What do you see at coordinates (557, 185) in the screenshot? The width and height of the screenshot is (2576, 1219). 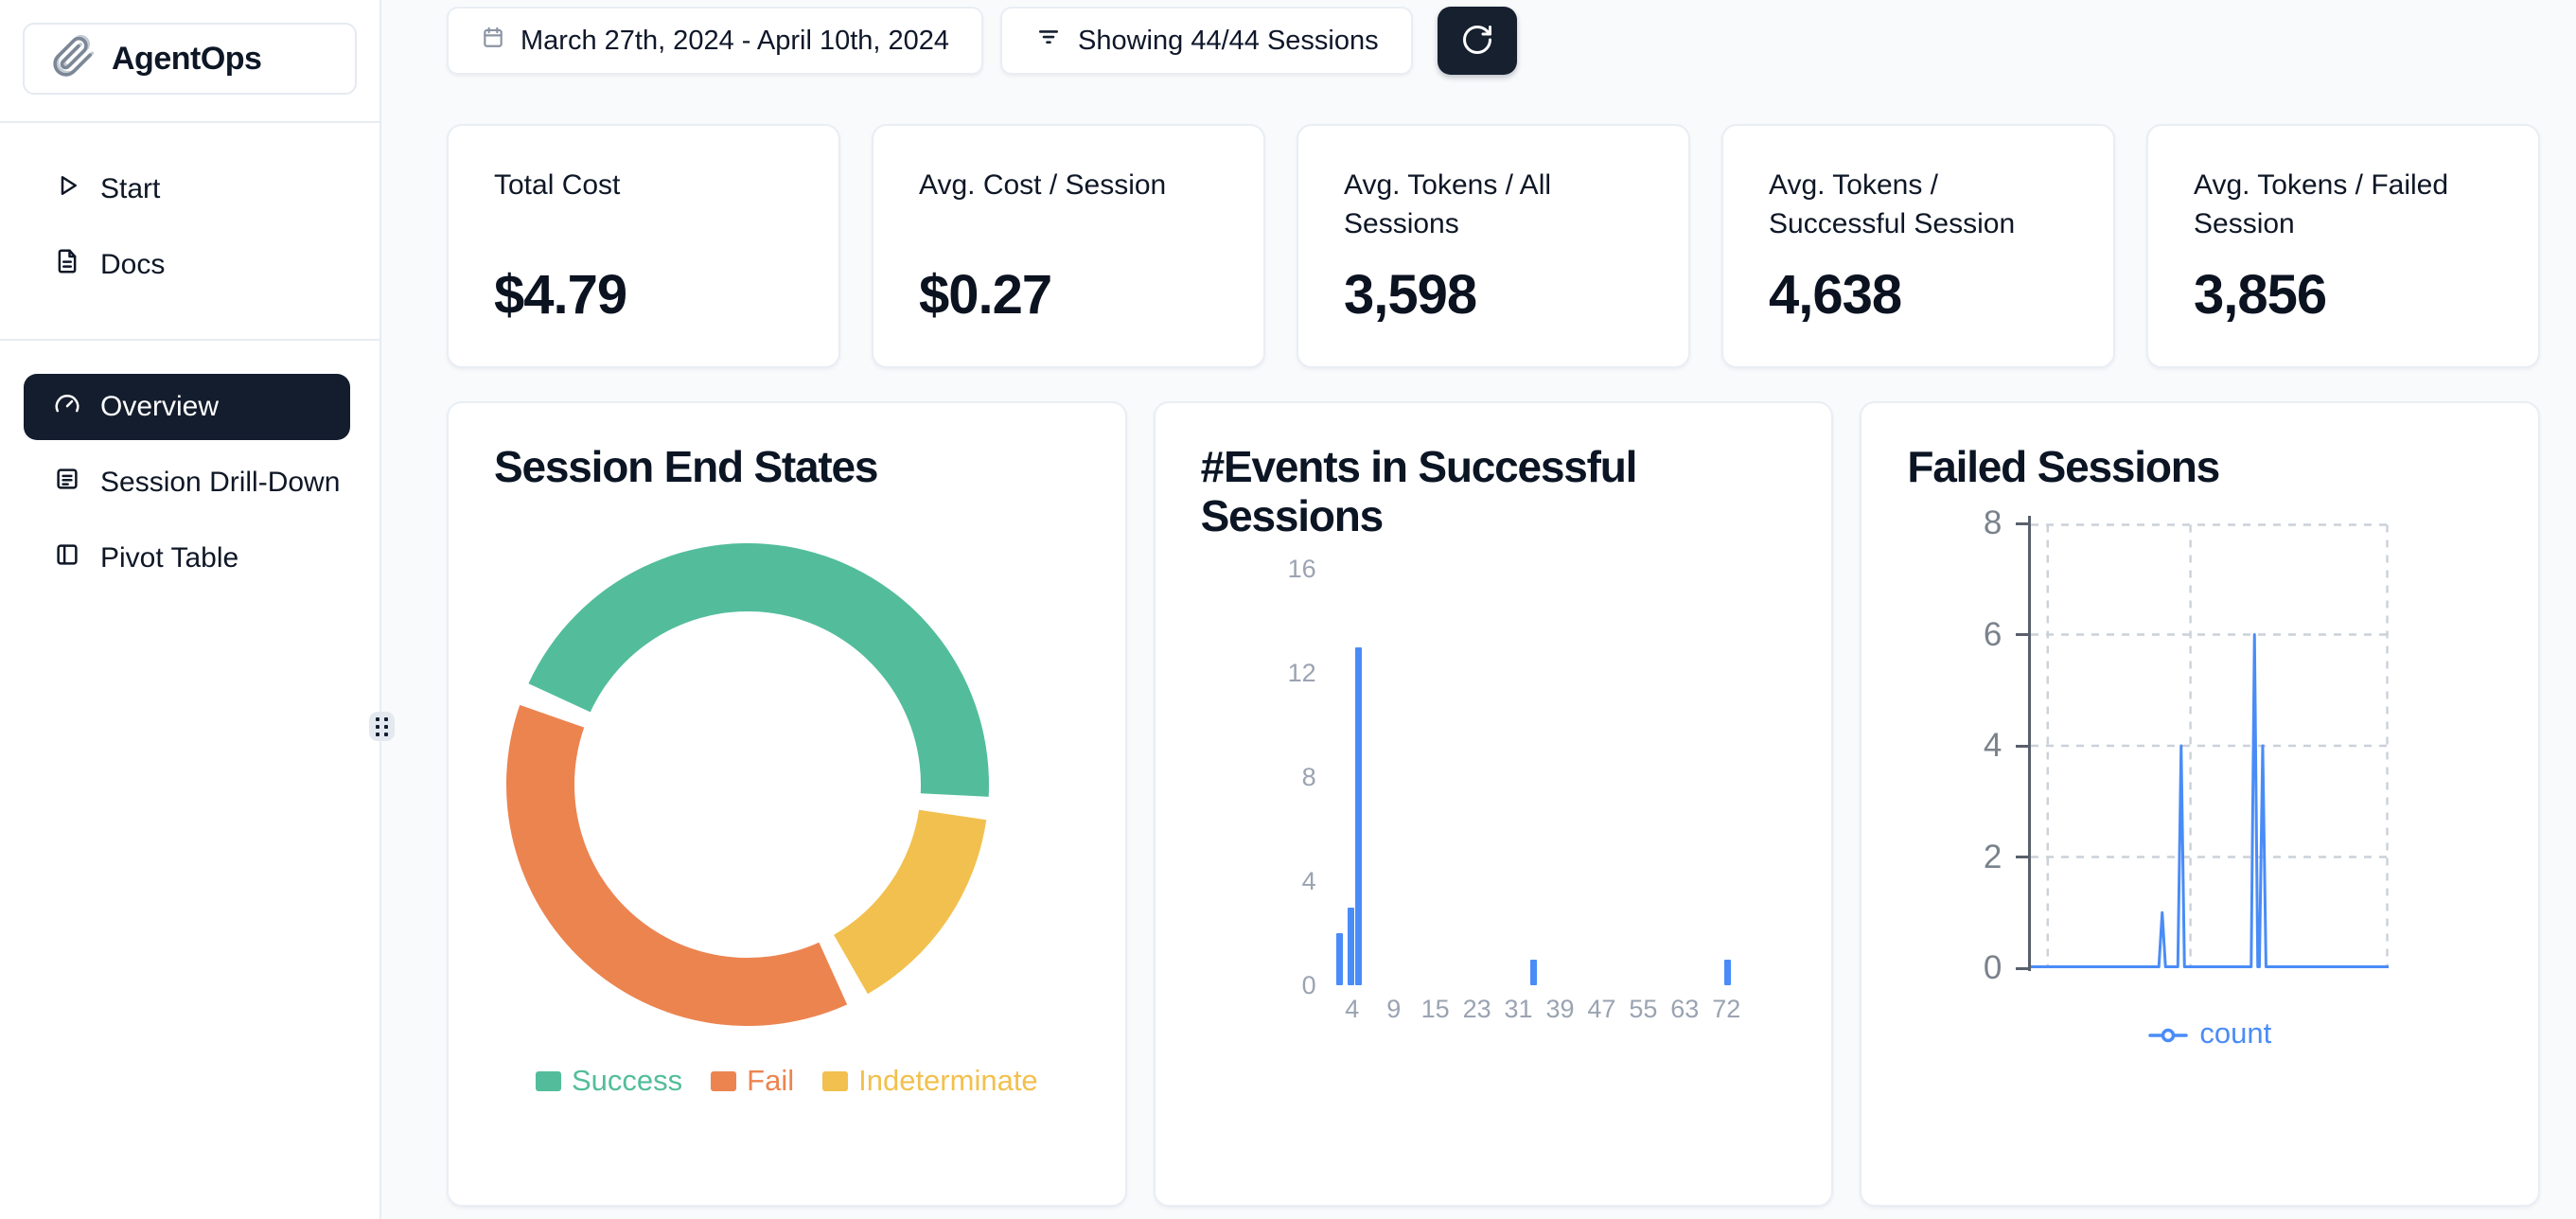 I see `stat-label: Total Cost` at bounding box center [557, 185].